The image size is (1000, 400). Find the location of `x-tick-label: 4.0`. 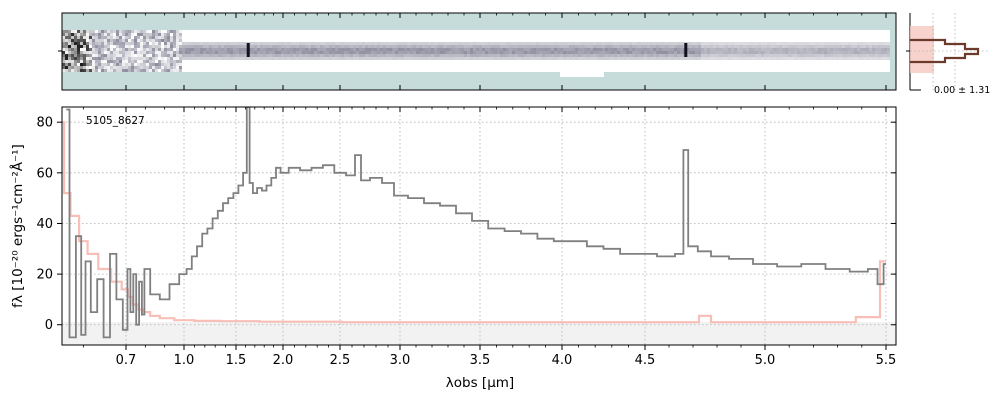

x-tick-label: 4.0 is located at coordinates (562, 360).